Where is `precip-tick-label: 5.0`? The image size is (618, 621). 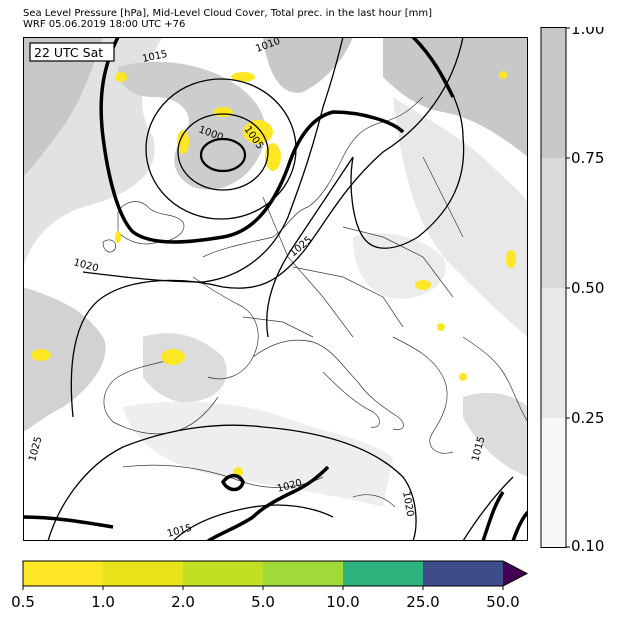
precip-tick-label: 5.0 is located at coordinates (263, 602).